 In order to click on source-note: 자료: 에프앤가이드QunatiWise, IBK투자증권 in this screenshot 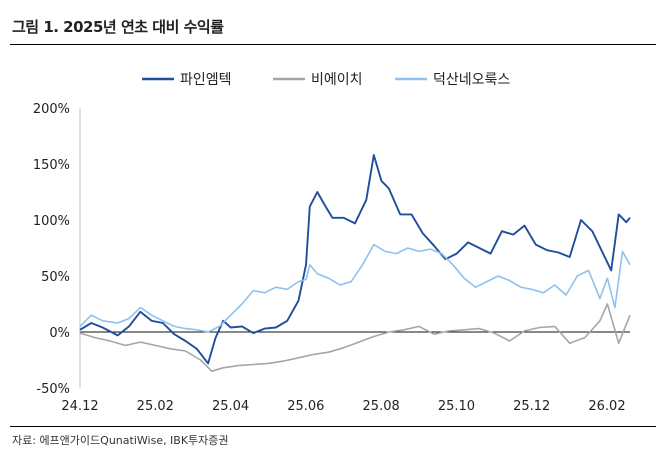, I will do `click(120, 440)`.